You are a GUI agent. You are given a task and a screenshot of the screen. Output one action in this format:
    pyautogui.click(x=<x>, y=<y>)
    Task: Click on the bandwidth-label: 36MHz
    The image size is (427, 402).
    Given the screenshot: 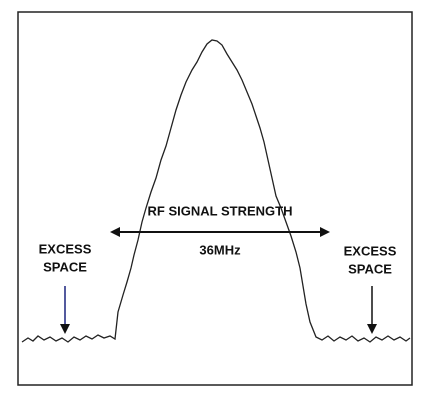 What is the action you would take?
    pyautogui.click(x=220, y=249)
    